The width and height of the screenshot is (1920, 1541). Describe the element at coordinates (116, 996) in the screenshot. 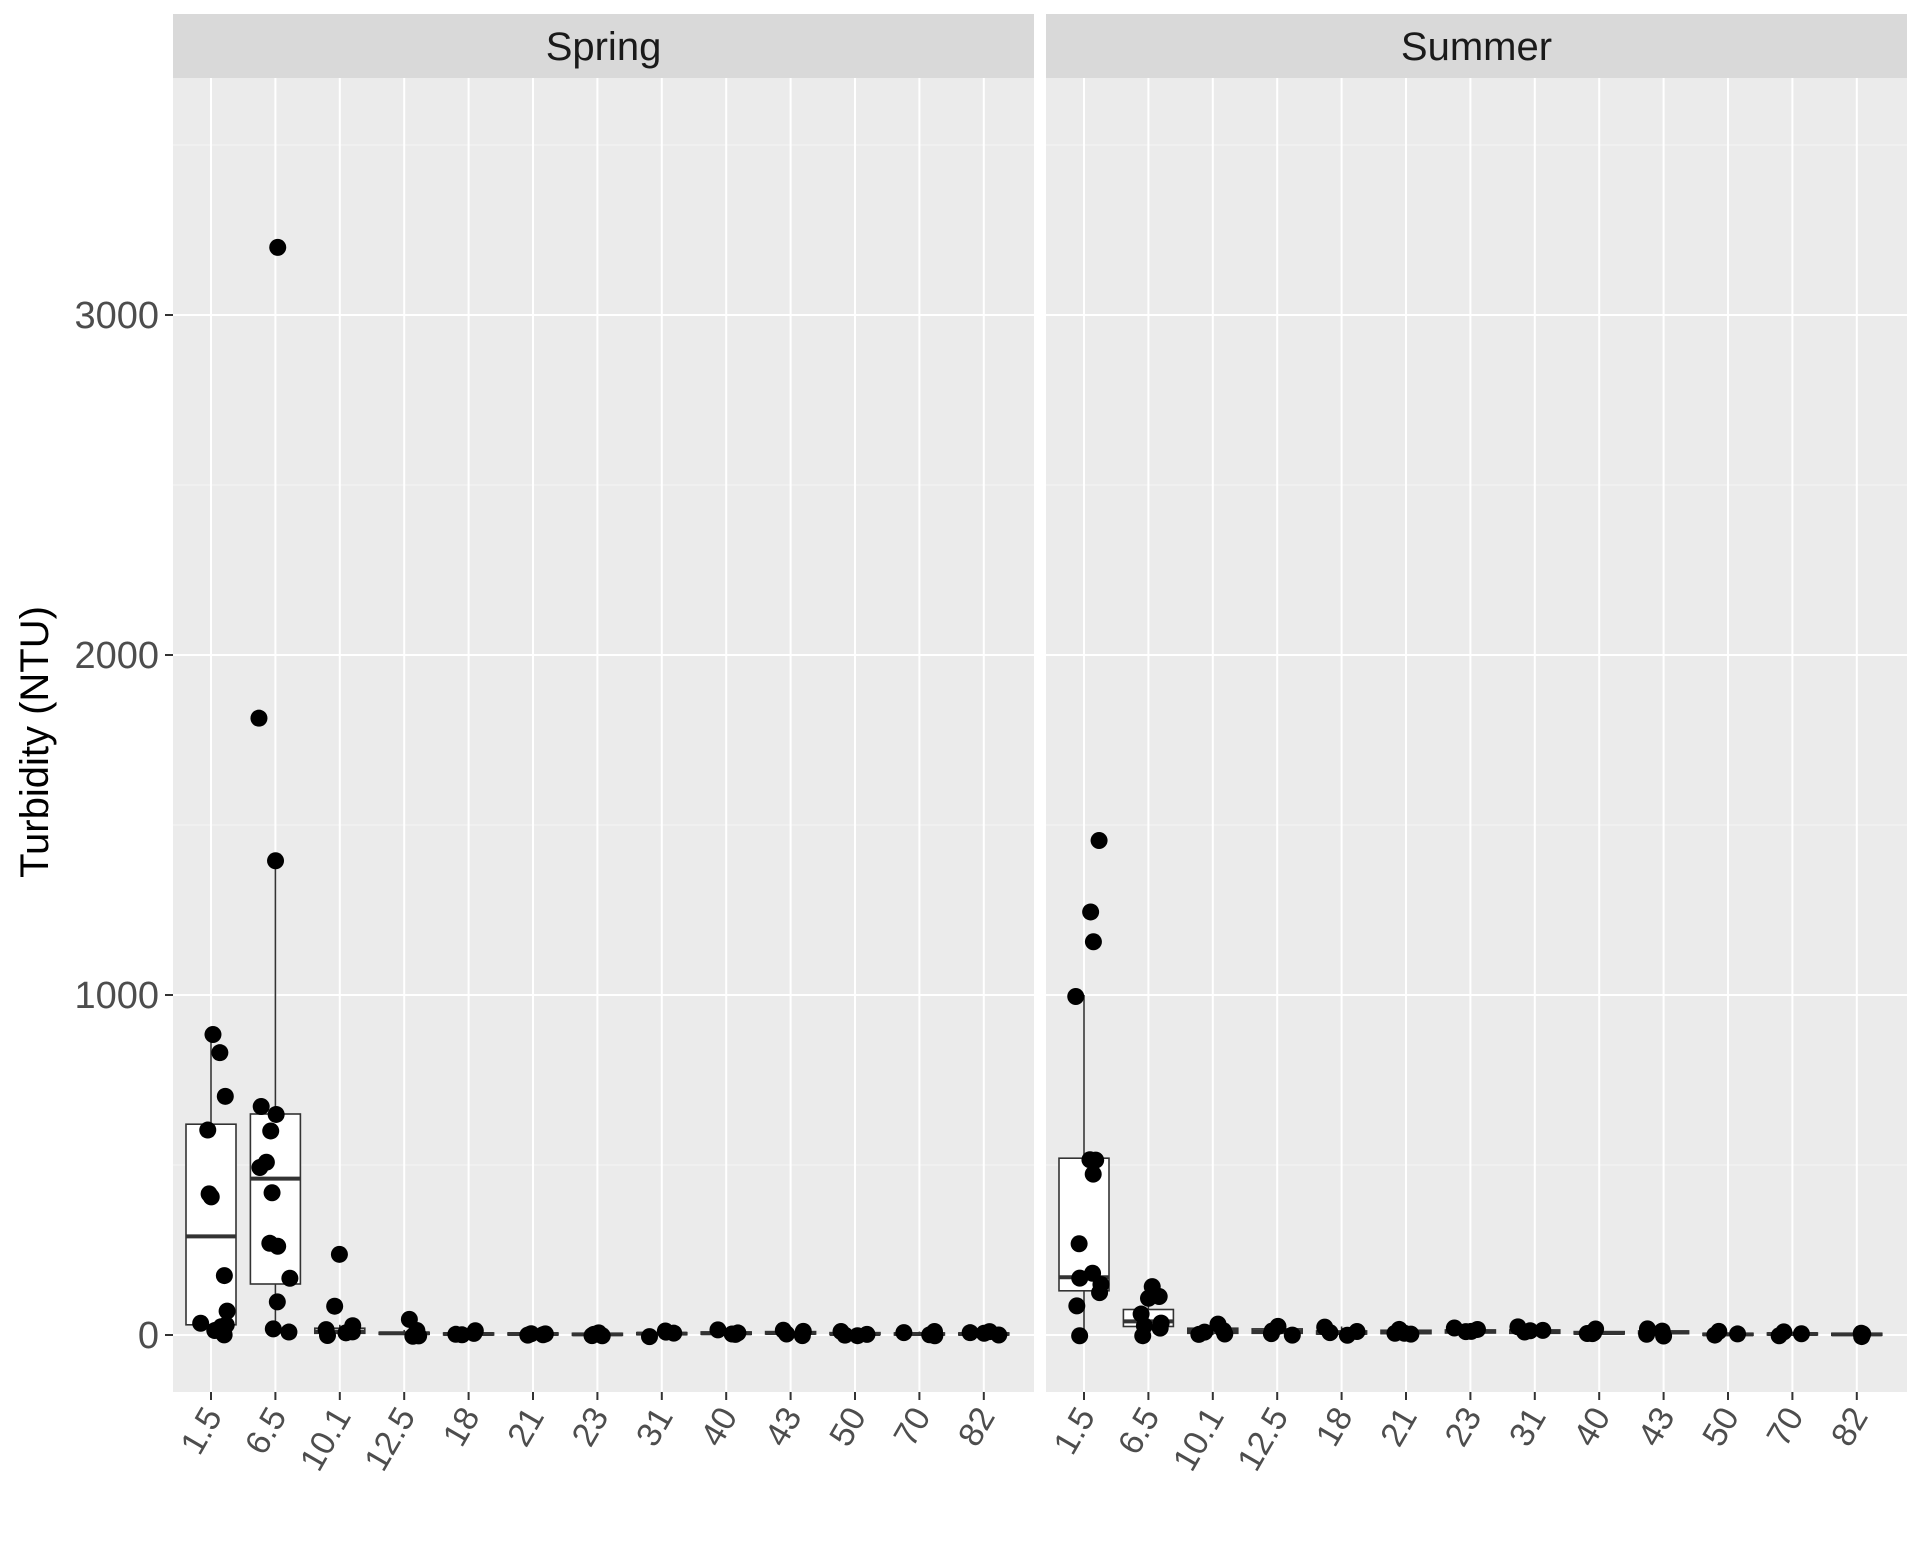

I see `y-tick-label: 1000` at that location.